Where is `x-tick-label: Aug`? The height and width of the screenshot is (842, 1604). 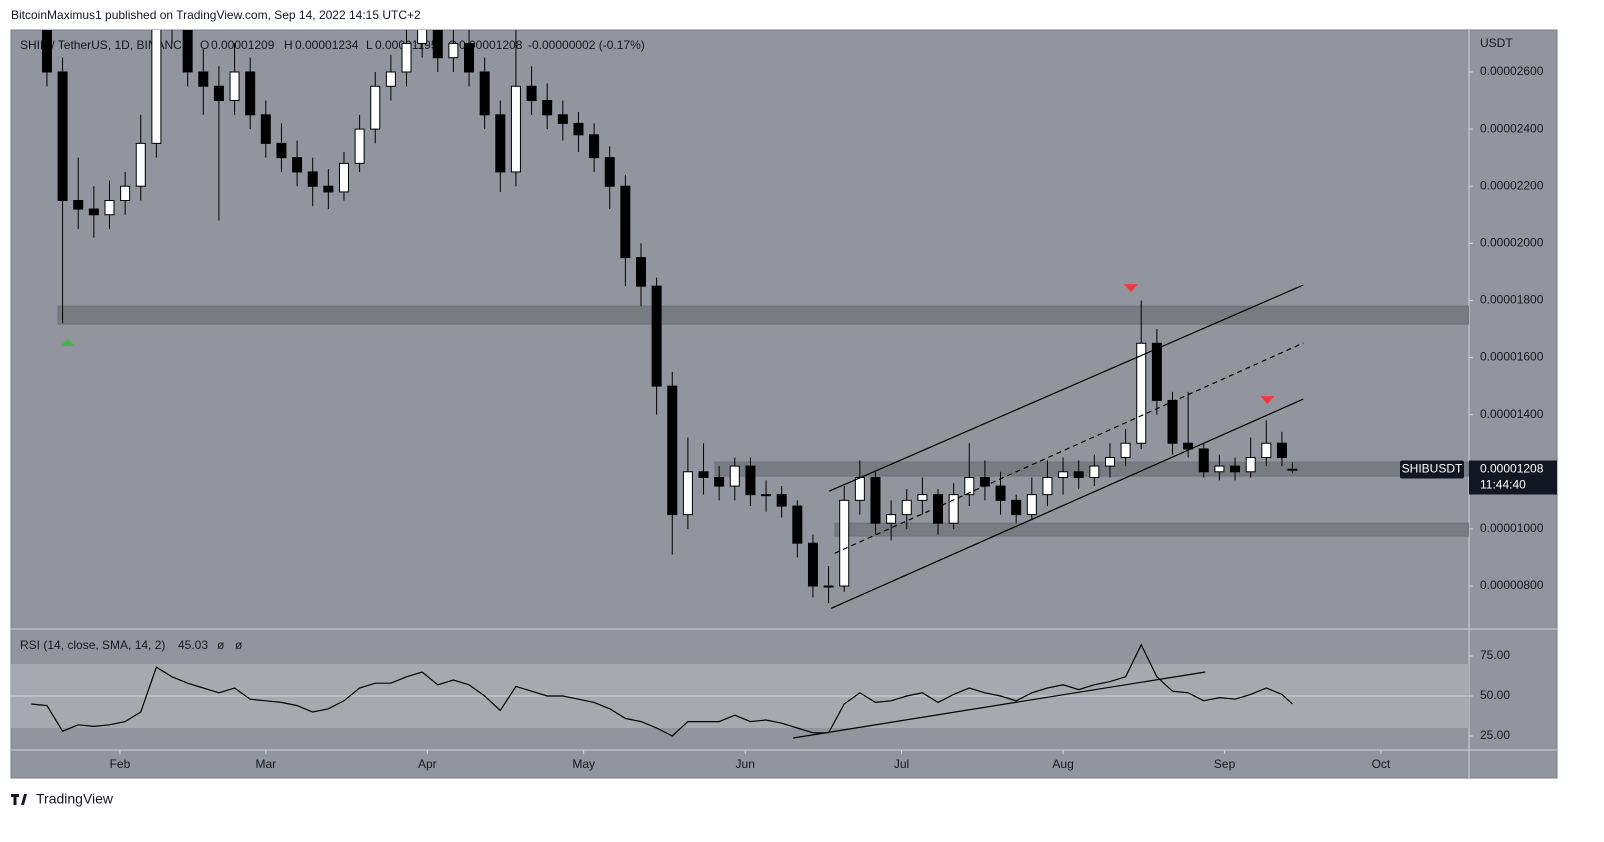 x-tick-label: Aug is located at coordinates (1062, 764).